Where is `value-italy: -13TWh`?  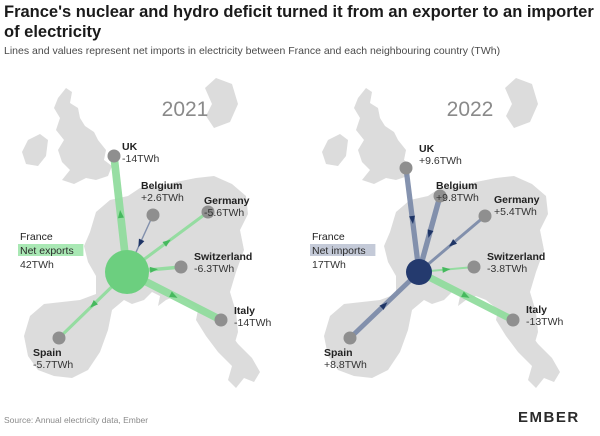
value-italy: -13TWh is located at coordinates (545, 322).